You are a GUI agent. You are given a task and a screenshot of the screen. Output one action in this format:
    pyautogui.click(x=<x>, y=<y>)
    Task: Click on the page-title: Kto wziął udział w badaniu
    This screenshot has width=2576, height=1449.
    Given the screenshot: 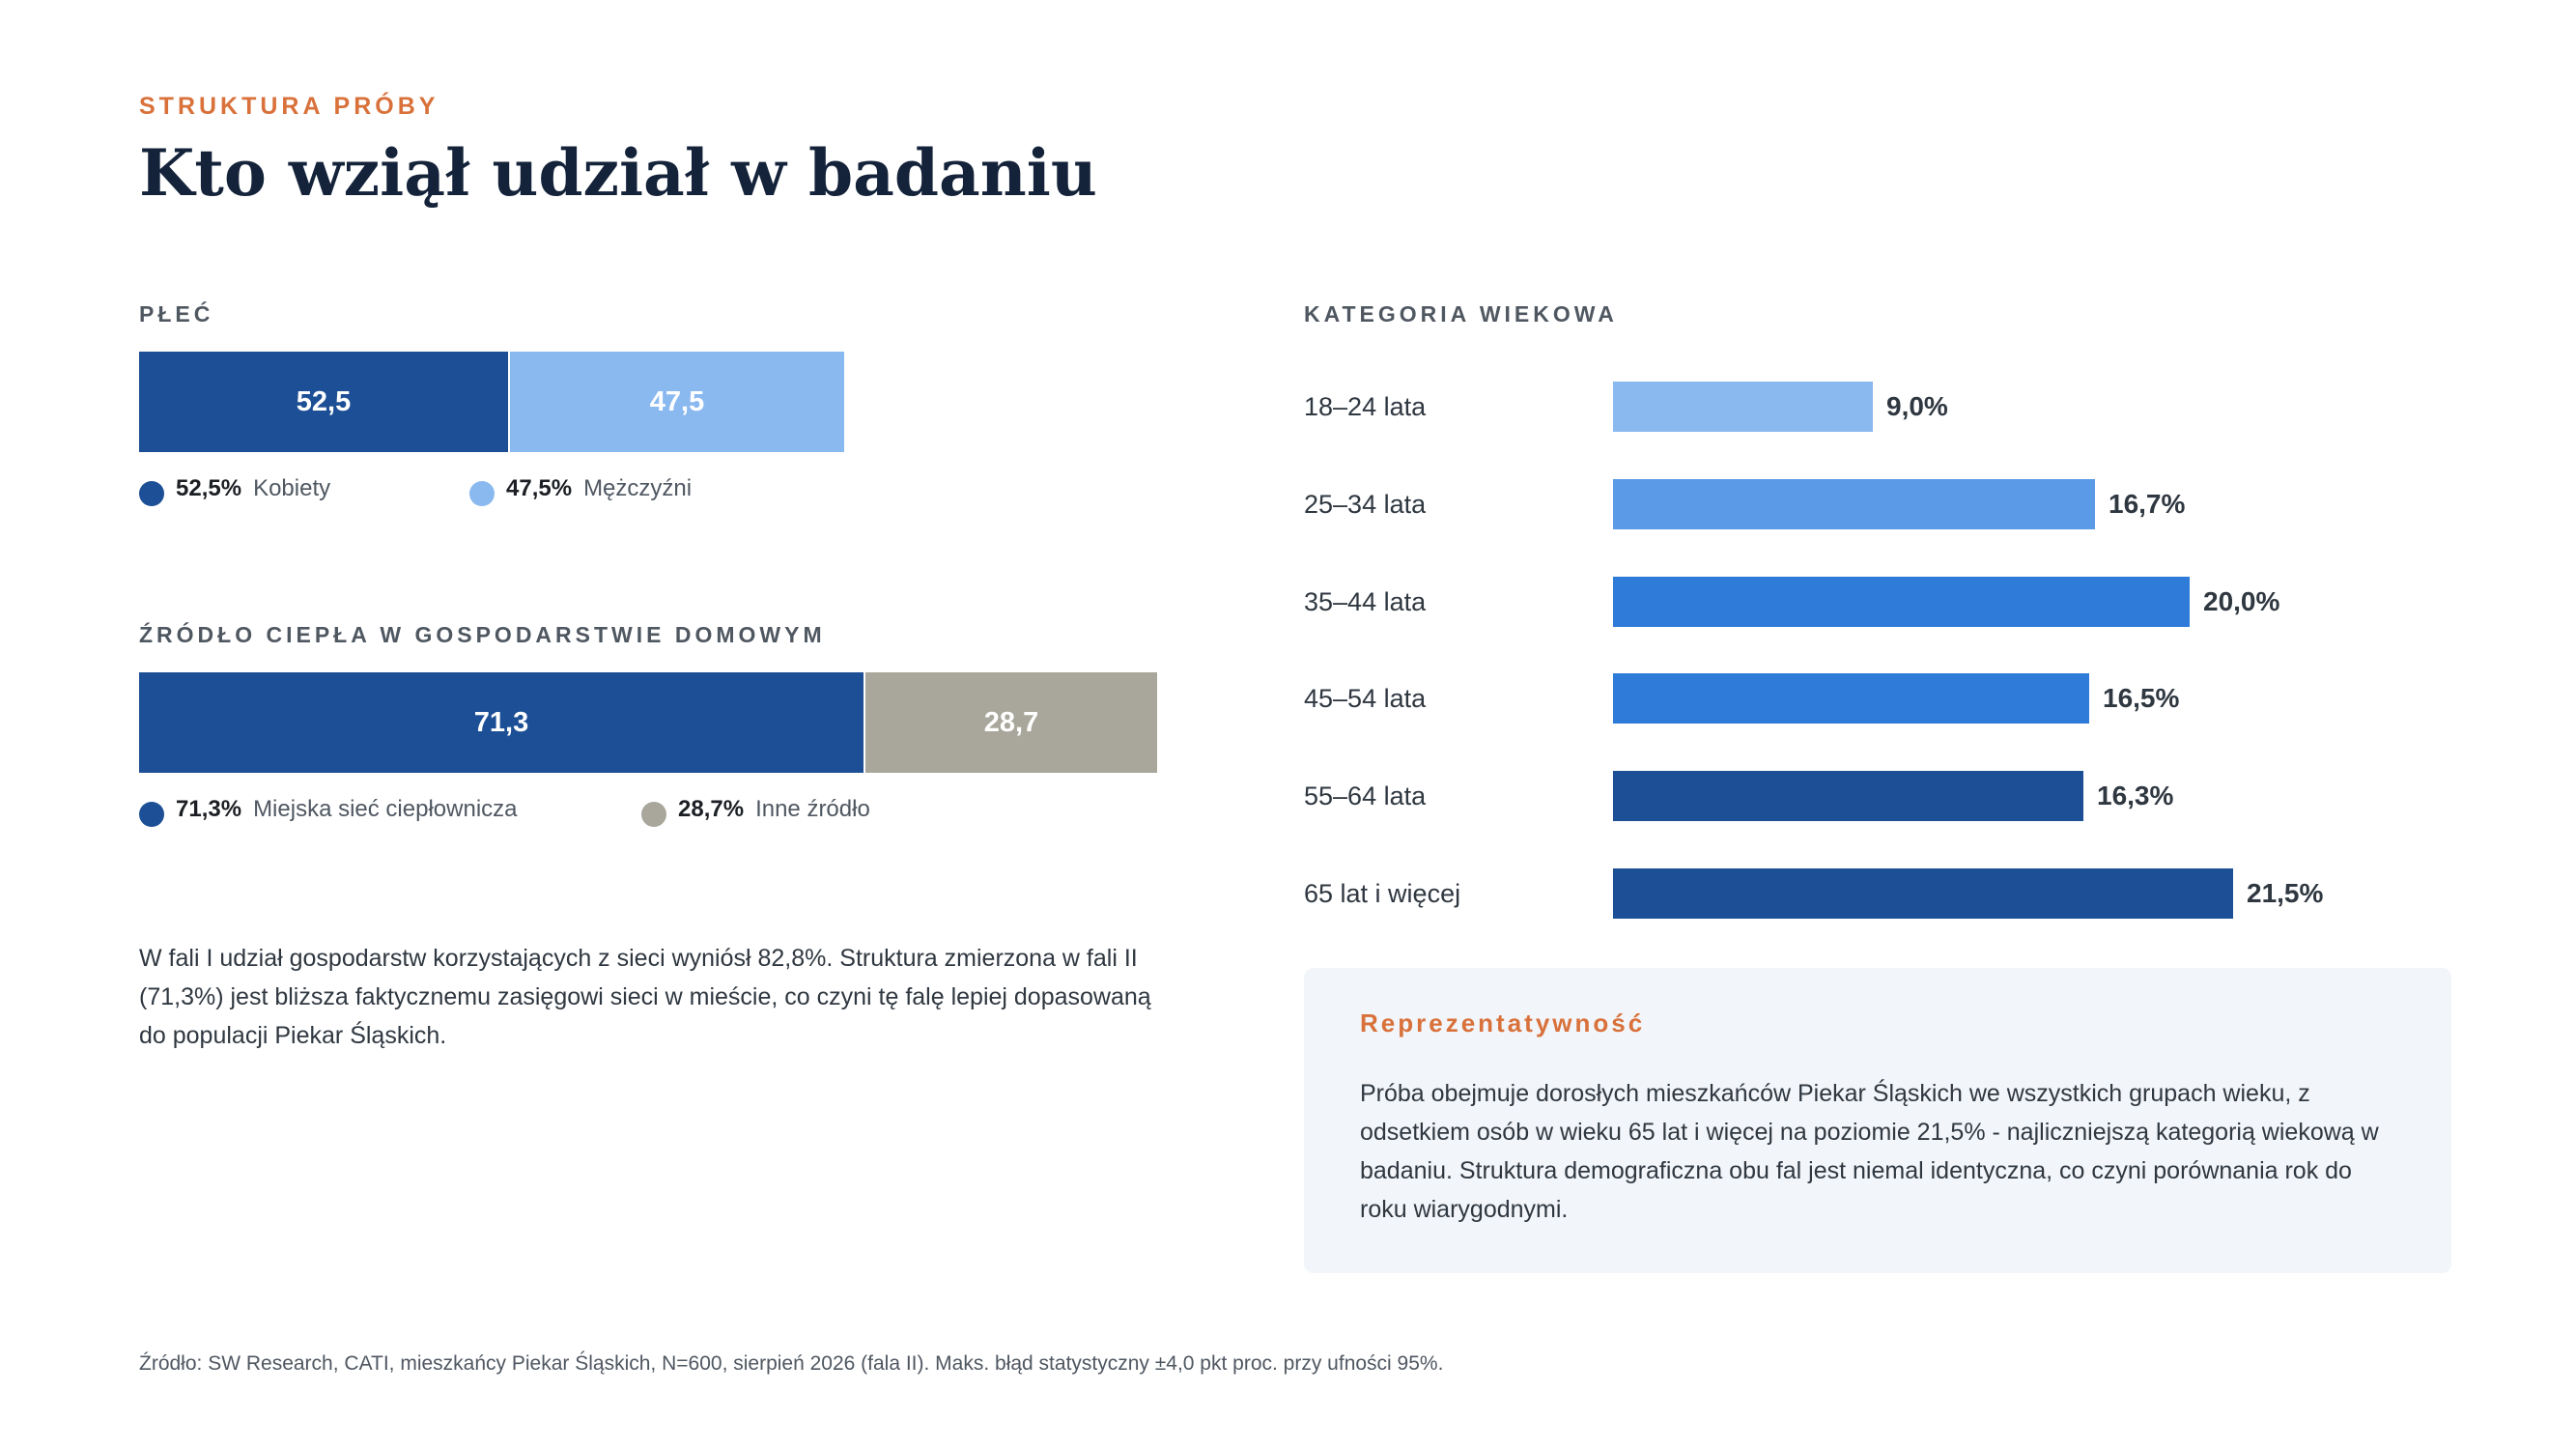 What is the action you would take?
    pyautogui.click(x=618, y=173)
    